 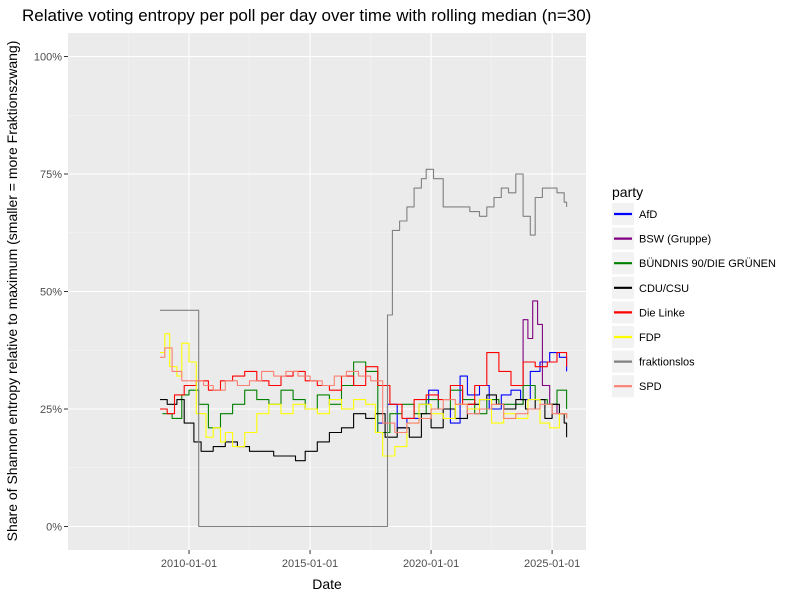 I want to click on x-tick-label: 2015-01-01, so click(x=310, y=564).